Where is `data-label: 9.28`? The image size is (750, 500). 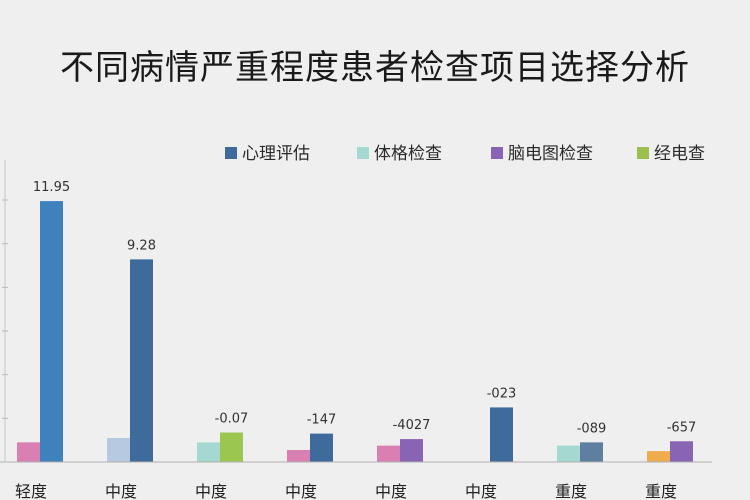
data-label: 9.28 is located at coordinates (141, 245).